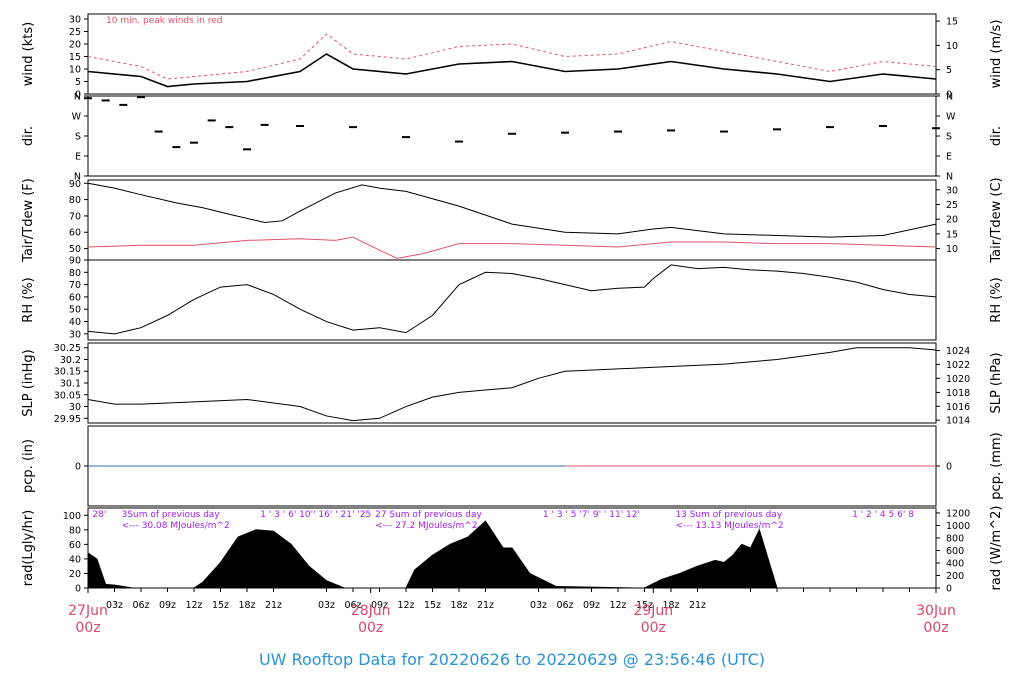 The height and width of the screenshot is (700, 1024). What do you see at coordinates (511, 554) in the screenshot?
I see `rad-area` at bounding box center [511, 554].